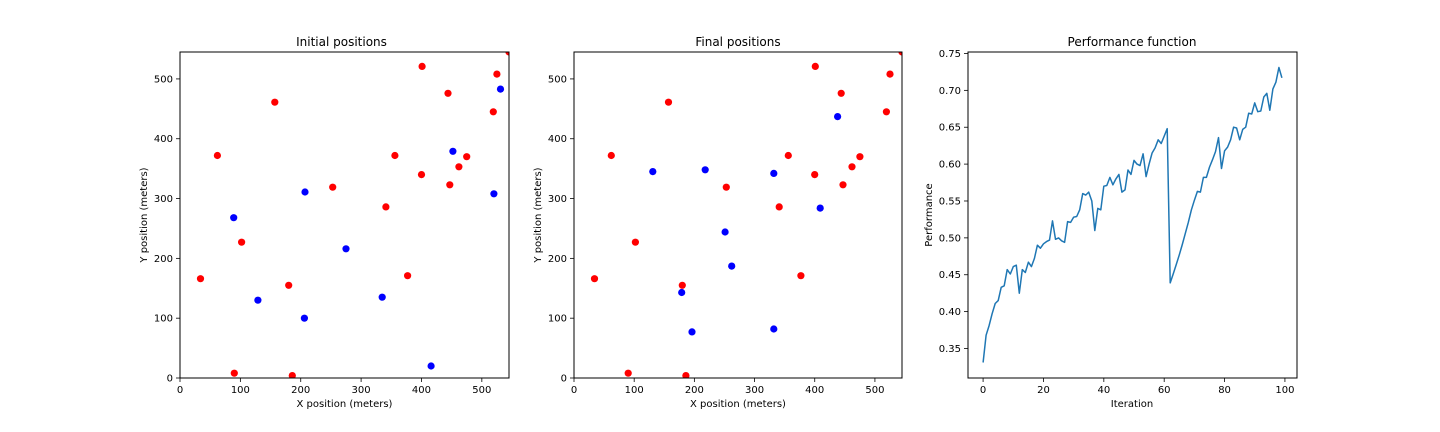  I want to click on y-tick-label: 500, so click(163, 79).